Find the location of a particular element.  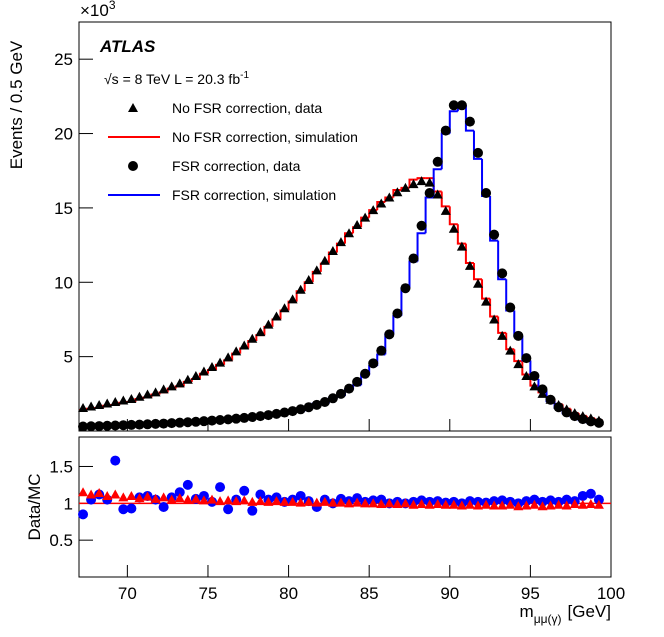

energy-label: √s = 8 TeV L = 20.3 fb-1 is located at coordinates (176, 78).